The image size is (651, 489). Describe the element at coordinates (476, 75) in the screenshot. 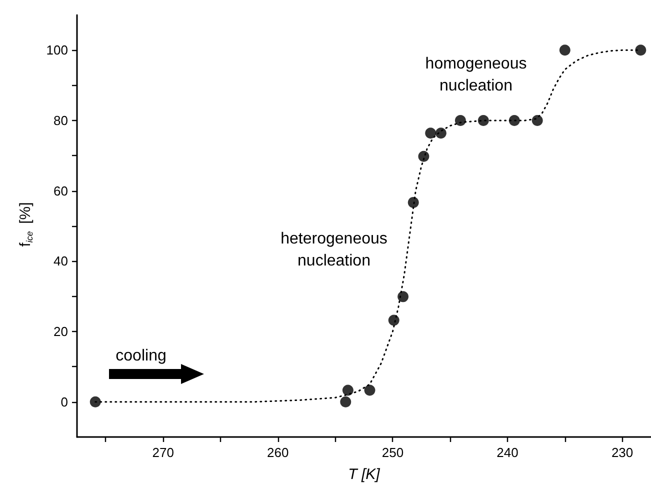

I see `annotation: homogeneous nucleation` at that location.